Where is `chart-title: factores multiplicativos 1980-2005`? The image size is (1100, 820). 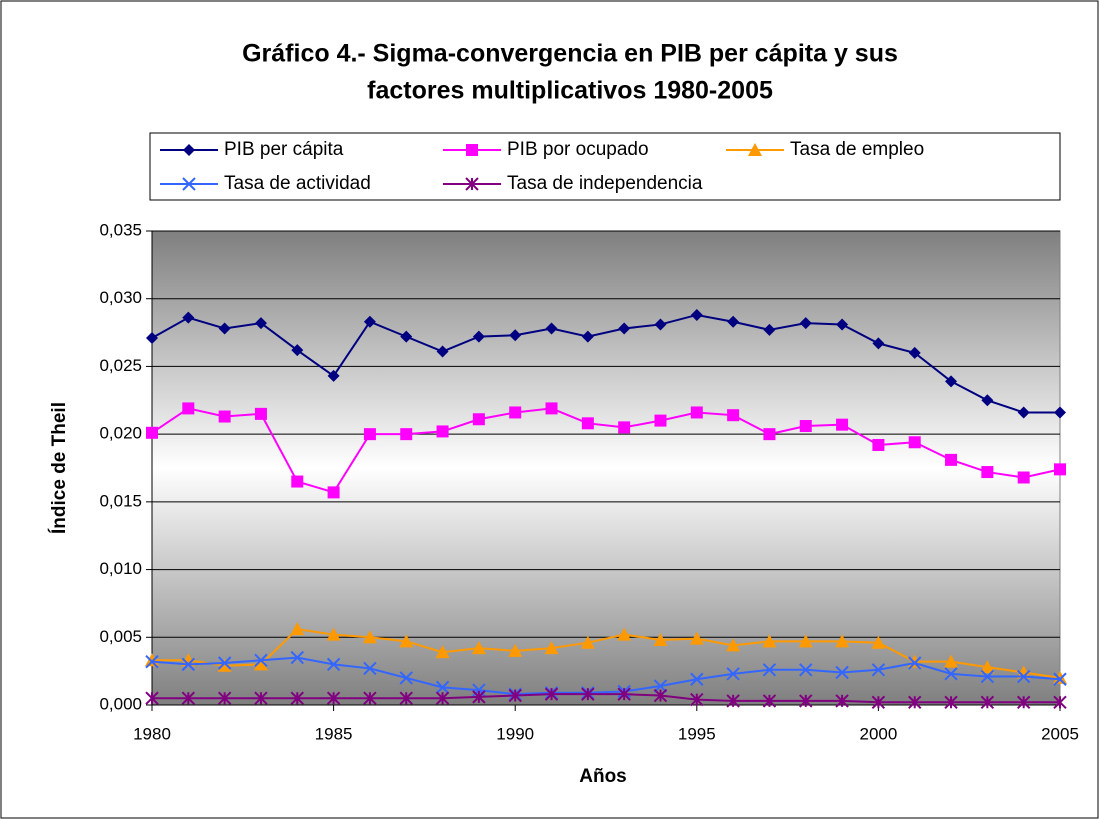
chart-title: factores multiplicativos 1980-2005 is located at coordinates (570, 91).